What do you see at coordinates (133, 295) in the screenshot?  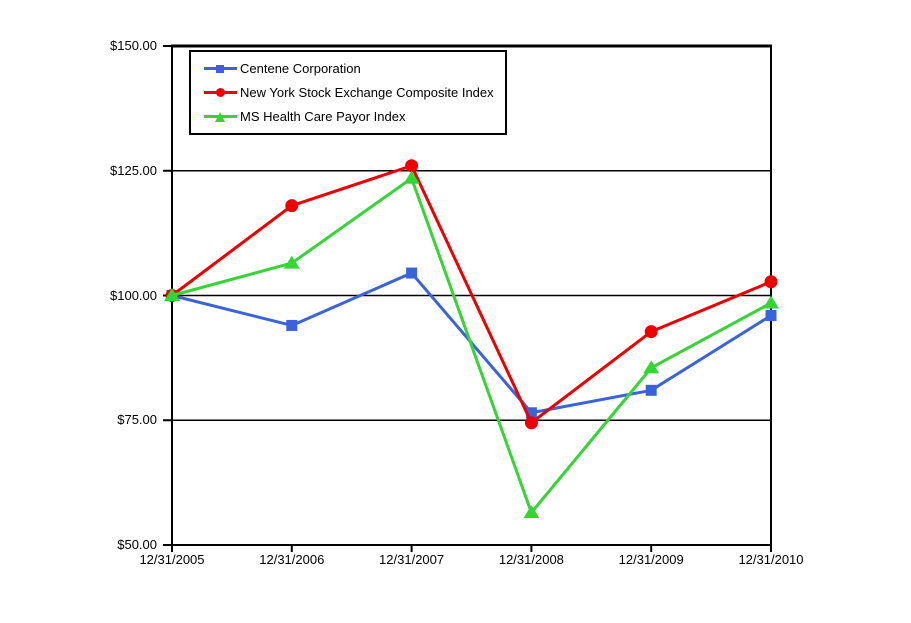 I see `y-axis-tick-label: $100.00` at bounding box center [133, 295].